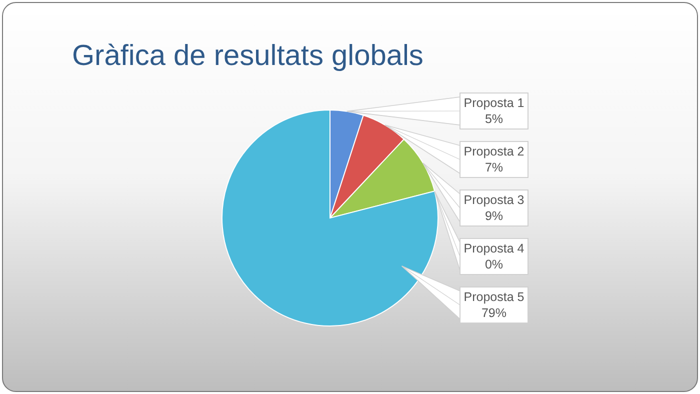 The image size is (700, 394). I want to click on slice-label: Proposta 2, so click(494, 151).